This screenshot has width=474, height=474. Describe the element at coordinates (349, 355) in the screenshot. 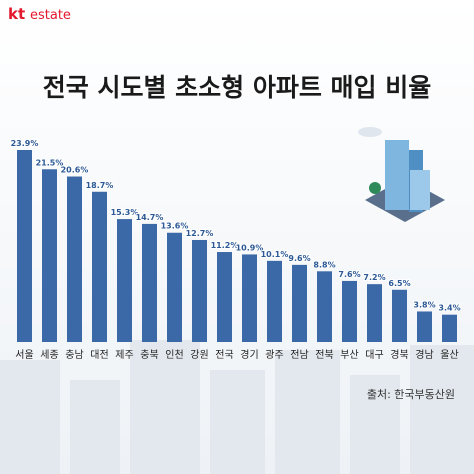

I see `x-tick-label: 부산` at that location.